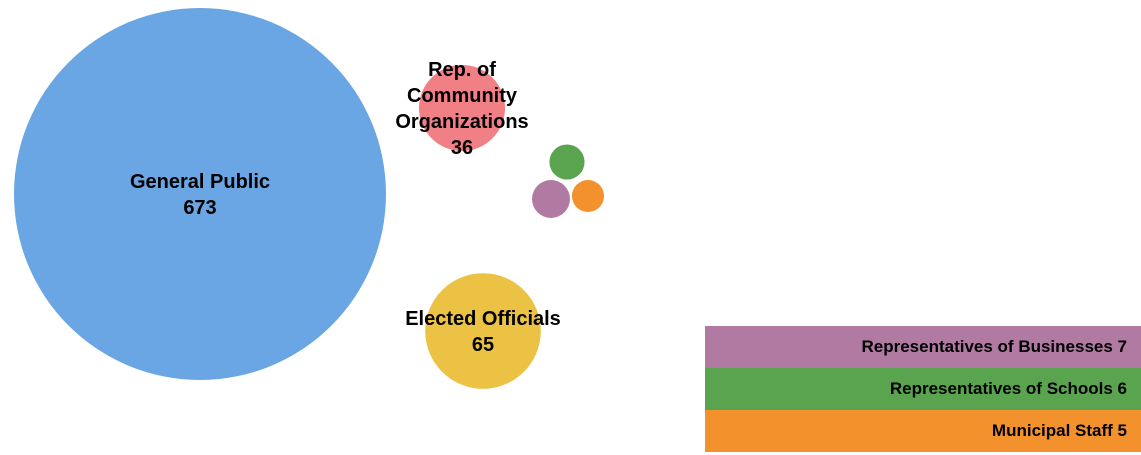  I want to click on bubble-representatives-of-businesses, so click(551, 199).